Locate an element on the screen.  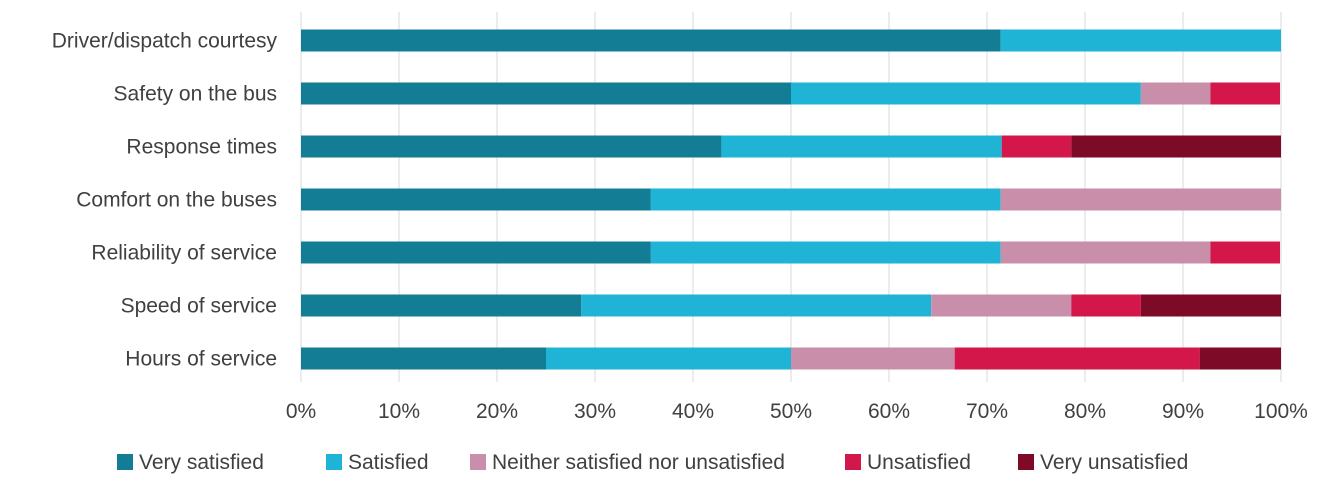
bar-hours-of-service-unsatisfied is located at coordinates (1077, 358).